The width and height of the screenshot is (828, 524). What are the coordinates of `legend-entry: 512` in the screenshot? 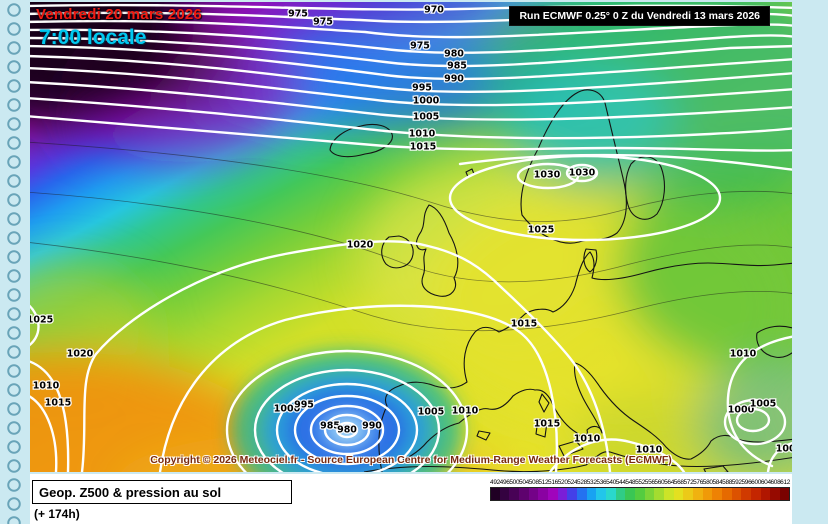 It's located at (543, 490).